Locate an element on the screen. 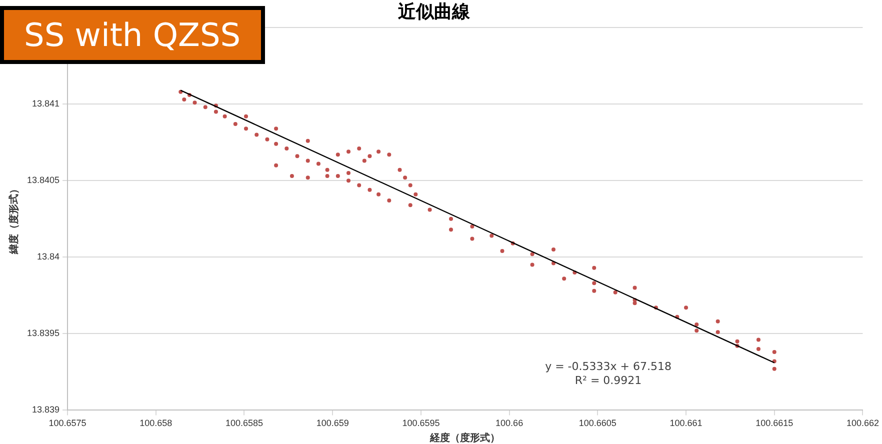 This screenshot has width=882, height=444. x-tick-label: 100.658 is located at coordinates (156, 423).